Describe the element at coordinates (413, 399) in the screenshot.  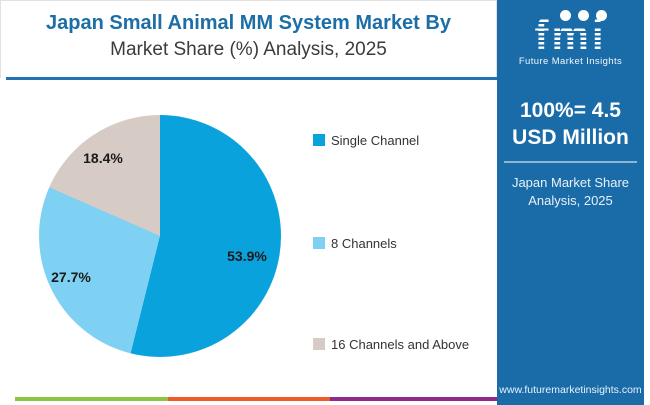
I see `stripe-purple` at that location.